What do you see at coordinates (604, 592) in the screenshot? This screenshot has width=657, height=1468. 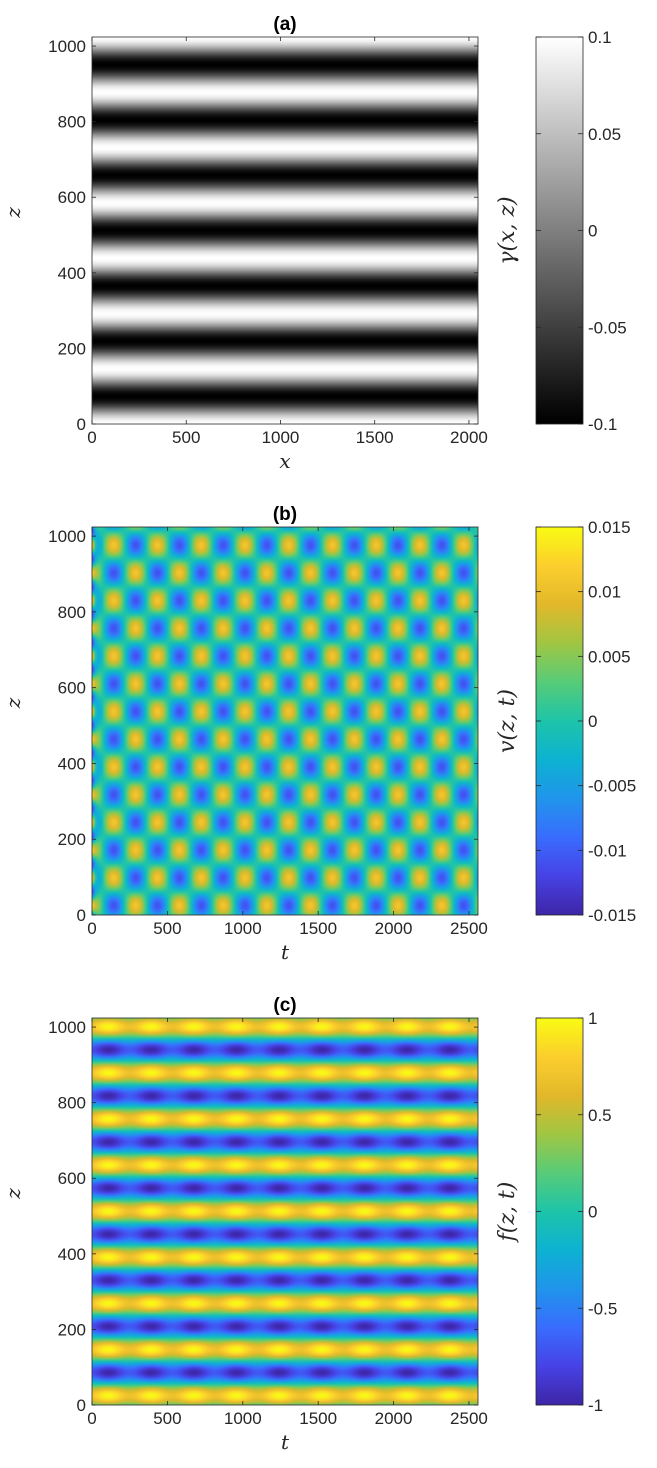 I see `colorbar-tick-label: 0.01` at bounding box center [604, 592].